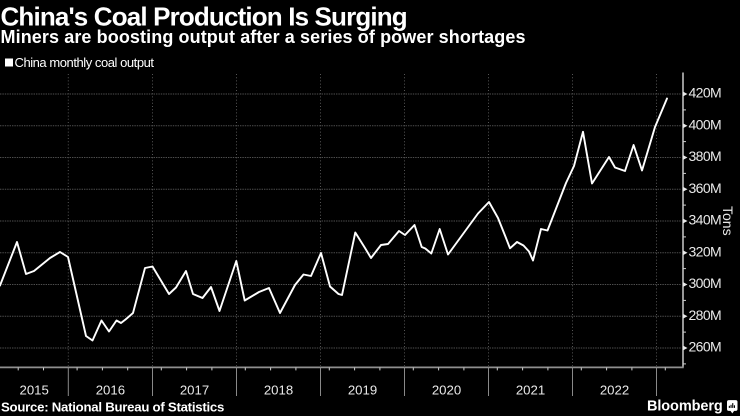 The height and width of the screenshot is (416, 740). What do you see at coordinates (705, 315) in the screenshot?
I see `svg-text: 280M` at bounding box center [705, 315].